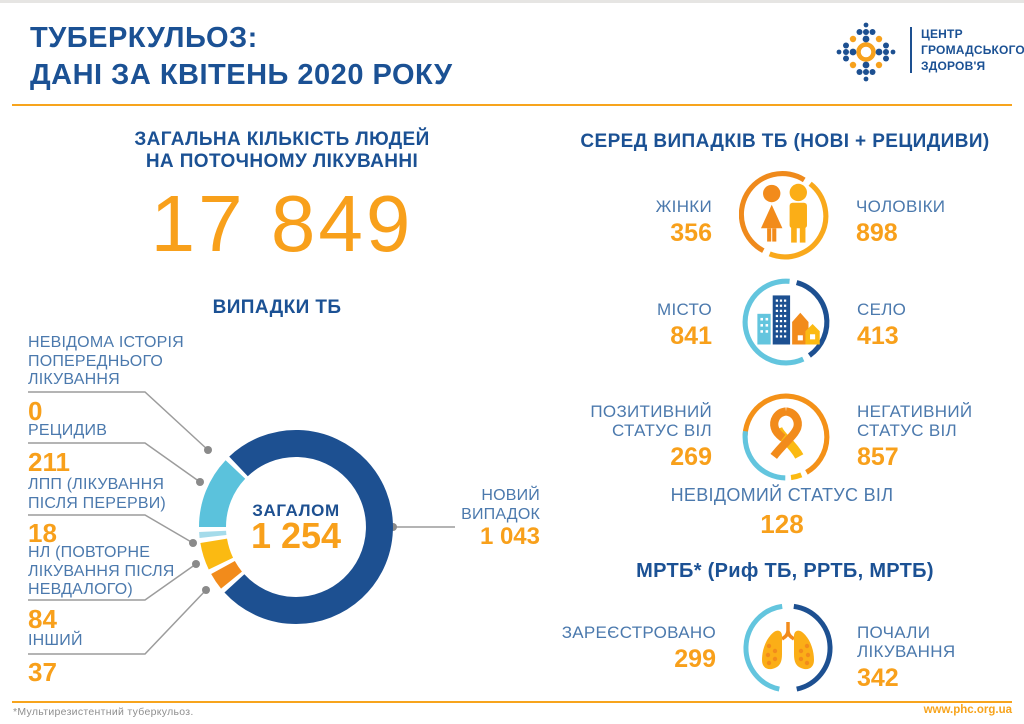 This screenshot has height=724, width=1024. What do you see at coordinates (938, 222) in the screenshot?
I see `stat-men: ЧОЛОВІКИ 898` at bounding box center [938, 222].